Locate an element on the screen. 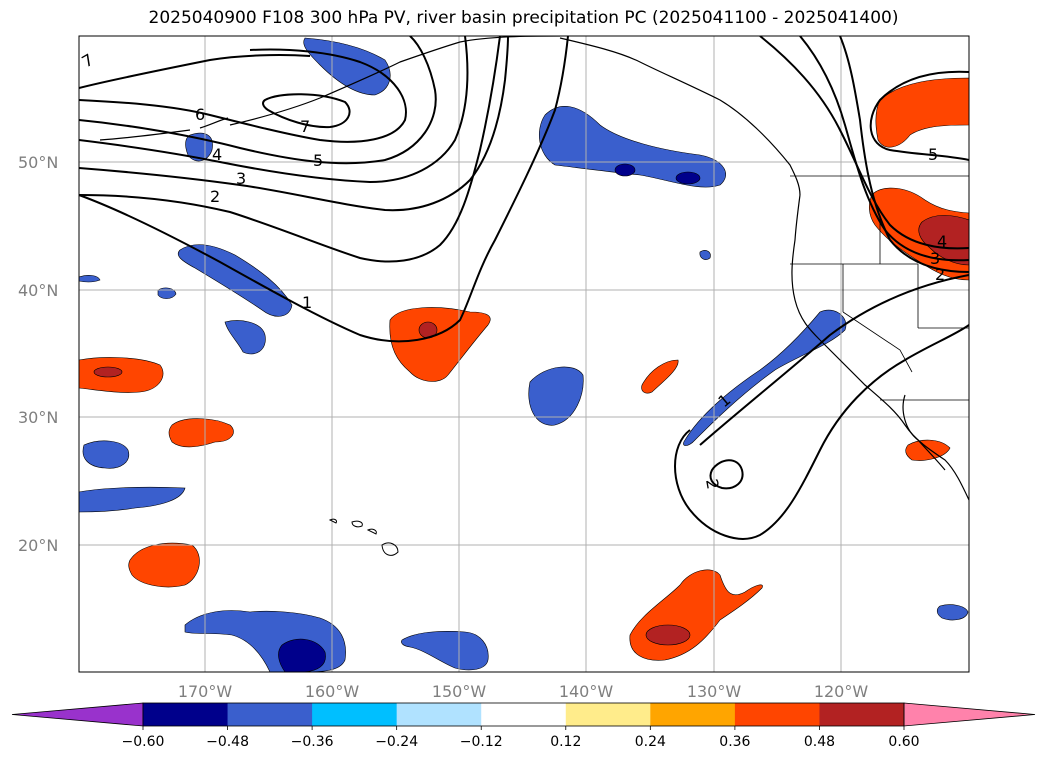  hawaii-islands is located at coordinates (363, 537).